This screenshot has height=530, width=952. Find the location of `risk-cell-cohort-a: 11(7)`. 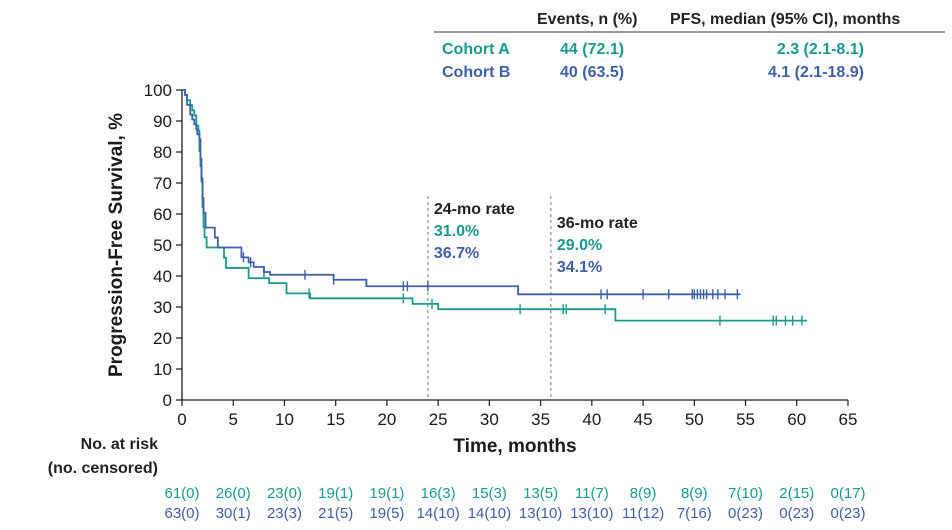

risk-cell-cohort-a: 11(7) is located at coordinates (592, 493).